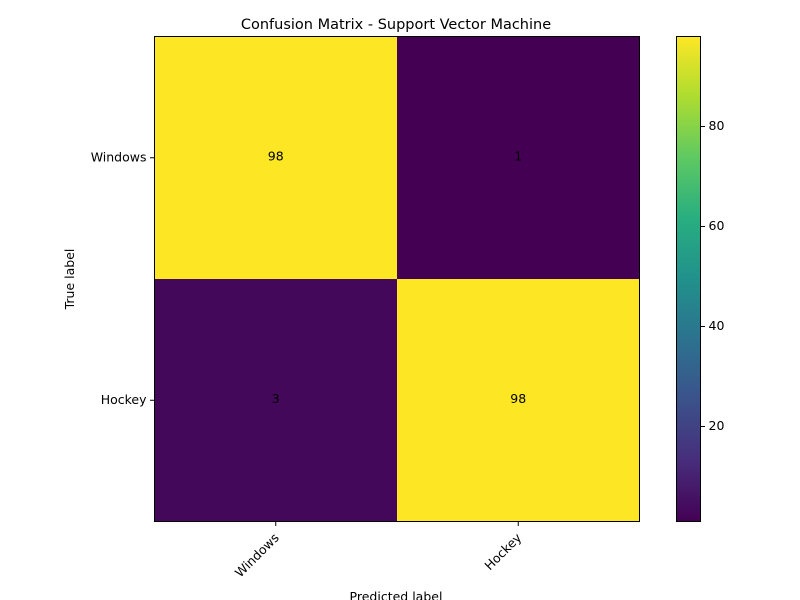  I want to click on y-tick-label: Windows, so click(119, 156).